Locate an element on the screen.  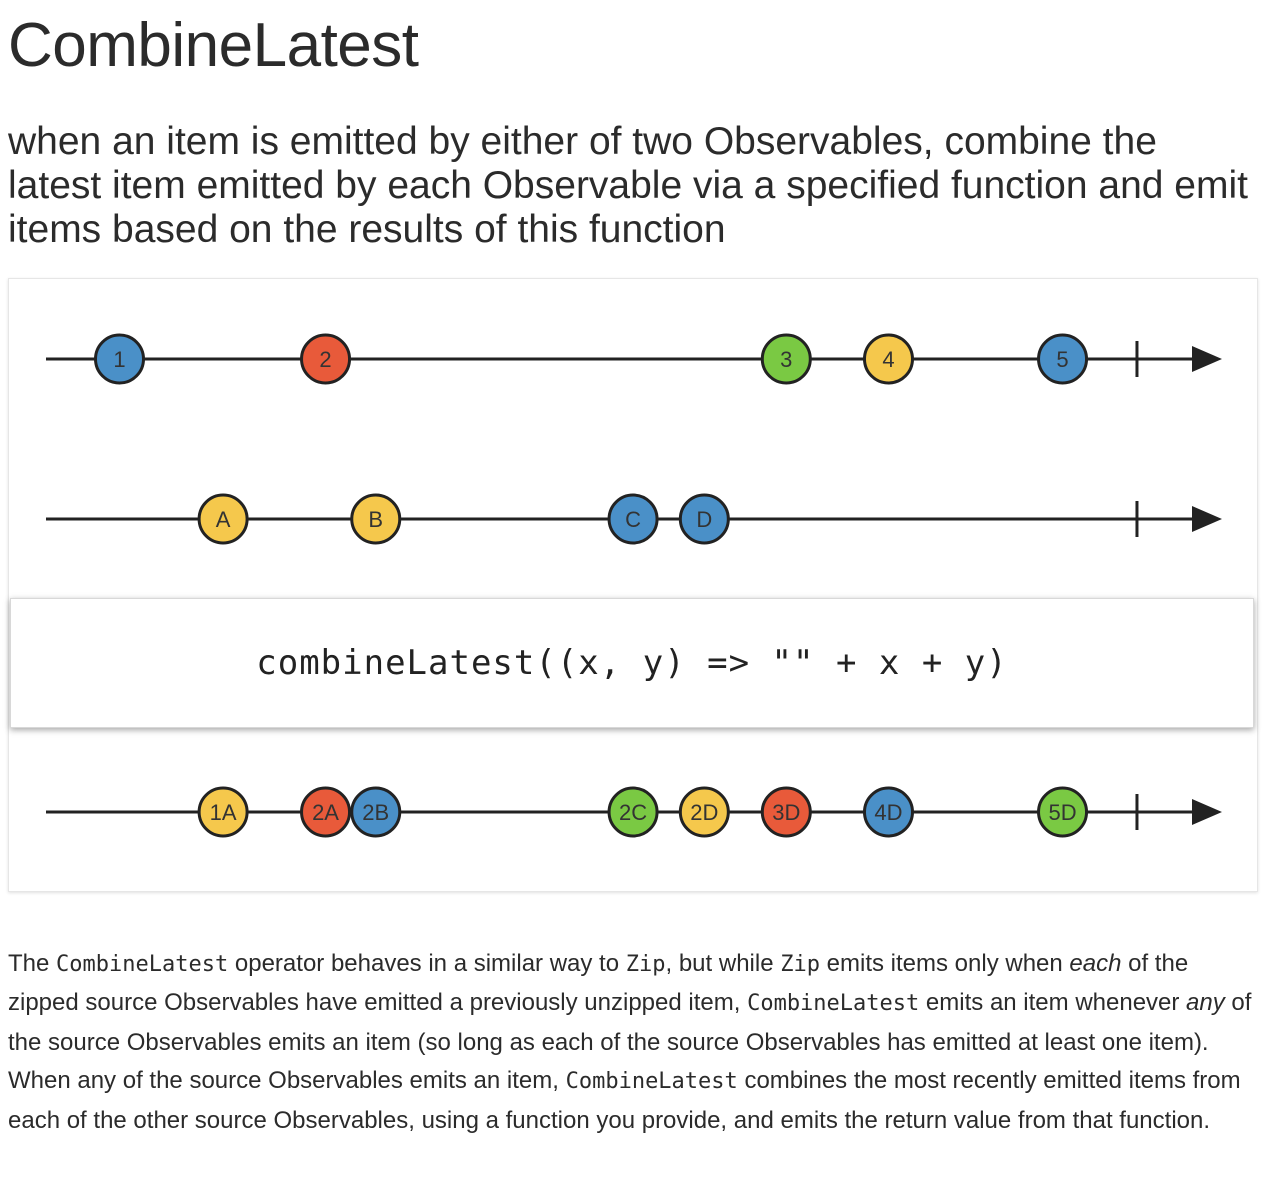
marble-3D: 3D is located at coordinates (786, 812).